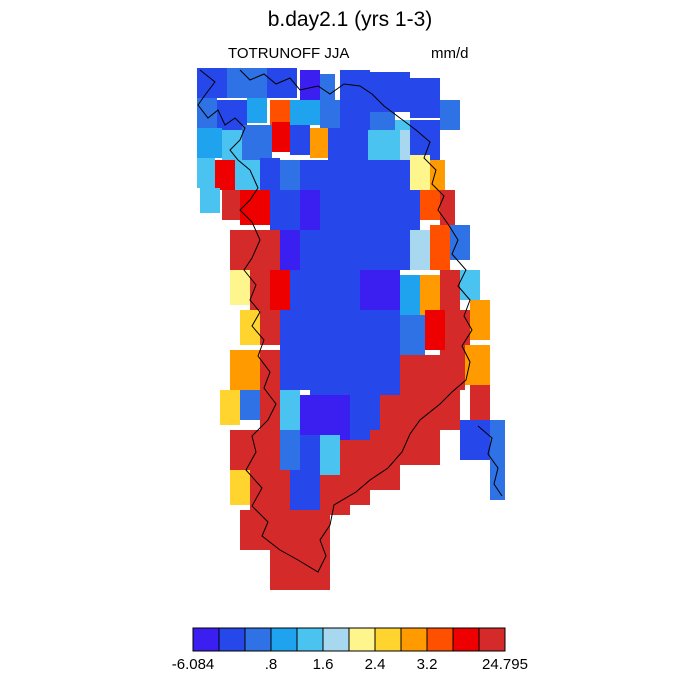  I want to click on colorbar-label: 1.6, so click(323, 664).